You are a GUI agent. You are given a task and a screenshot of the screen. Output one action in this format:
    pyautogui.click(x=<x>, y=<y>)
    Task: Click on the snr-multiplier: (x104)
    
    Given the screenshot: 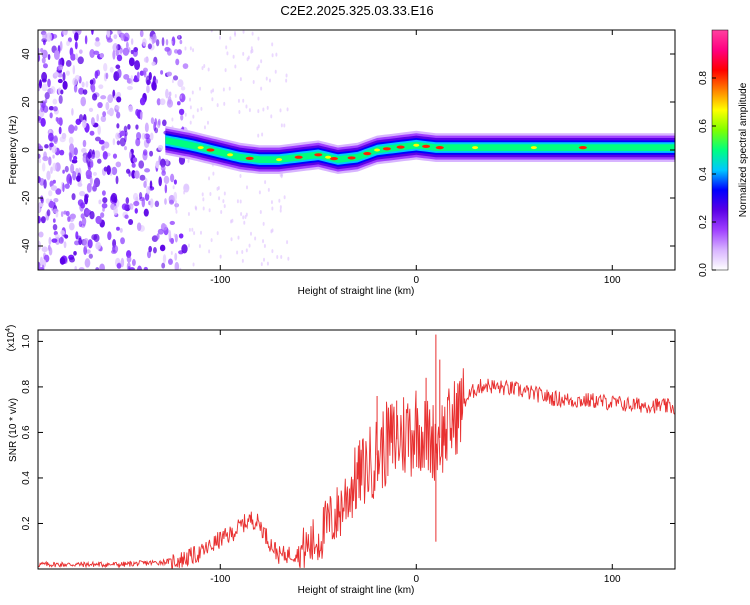 What is the action you would take?
    pyautogui.click(x=11, y=338)
    